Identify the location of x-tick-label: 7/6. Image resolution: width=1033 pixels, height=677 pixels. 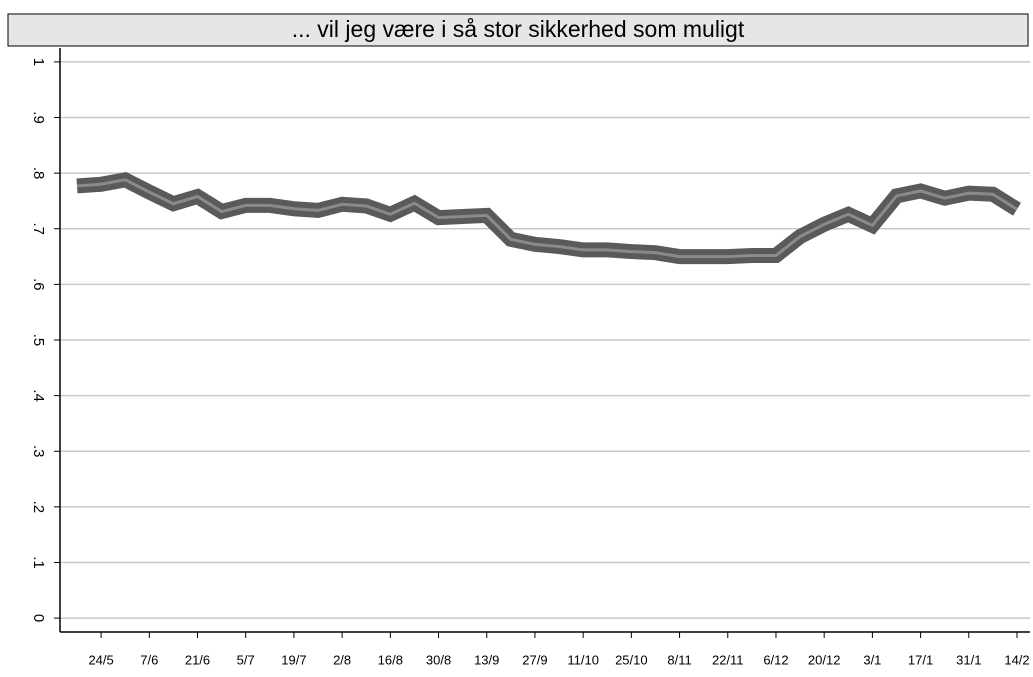
(149, 659).